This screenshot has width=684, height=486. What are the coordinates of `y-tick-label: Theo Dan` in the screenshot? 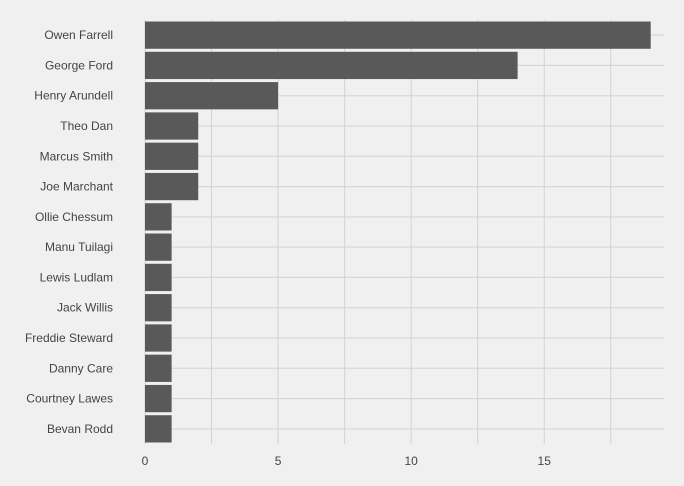 It's located at (86, 126).